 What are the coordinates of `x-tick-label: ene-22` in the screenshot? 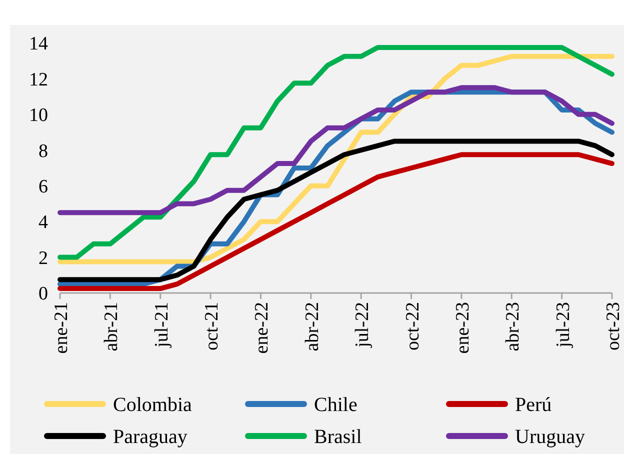 It's located at (262, 328).